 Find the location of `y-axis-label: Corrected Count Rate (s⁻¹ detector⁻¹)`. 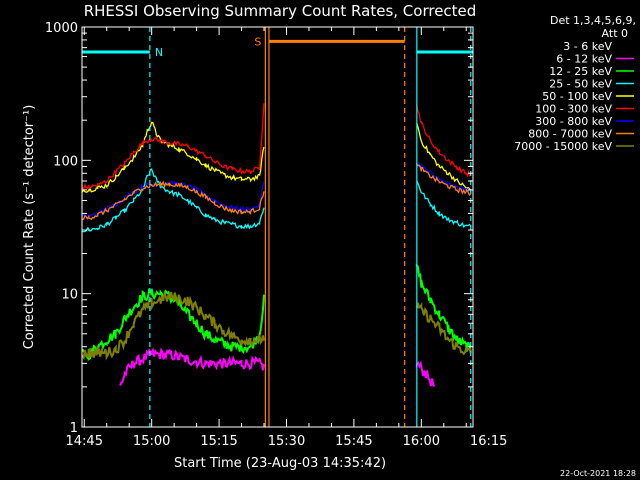

y-axis-label: Corrected Count Rate (s⁻¹ detector⁻¹) is located at coordinates (29, 227).